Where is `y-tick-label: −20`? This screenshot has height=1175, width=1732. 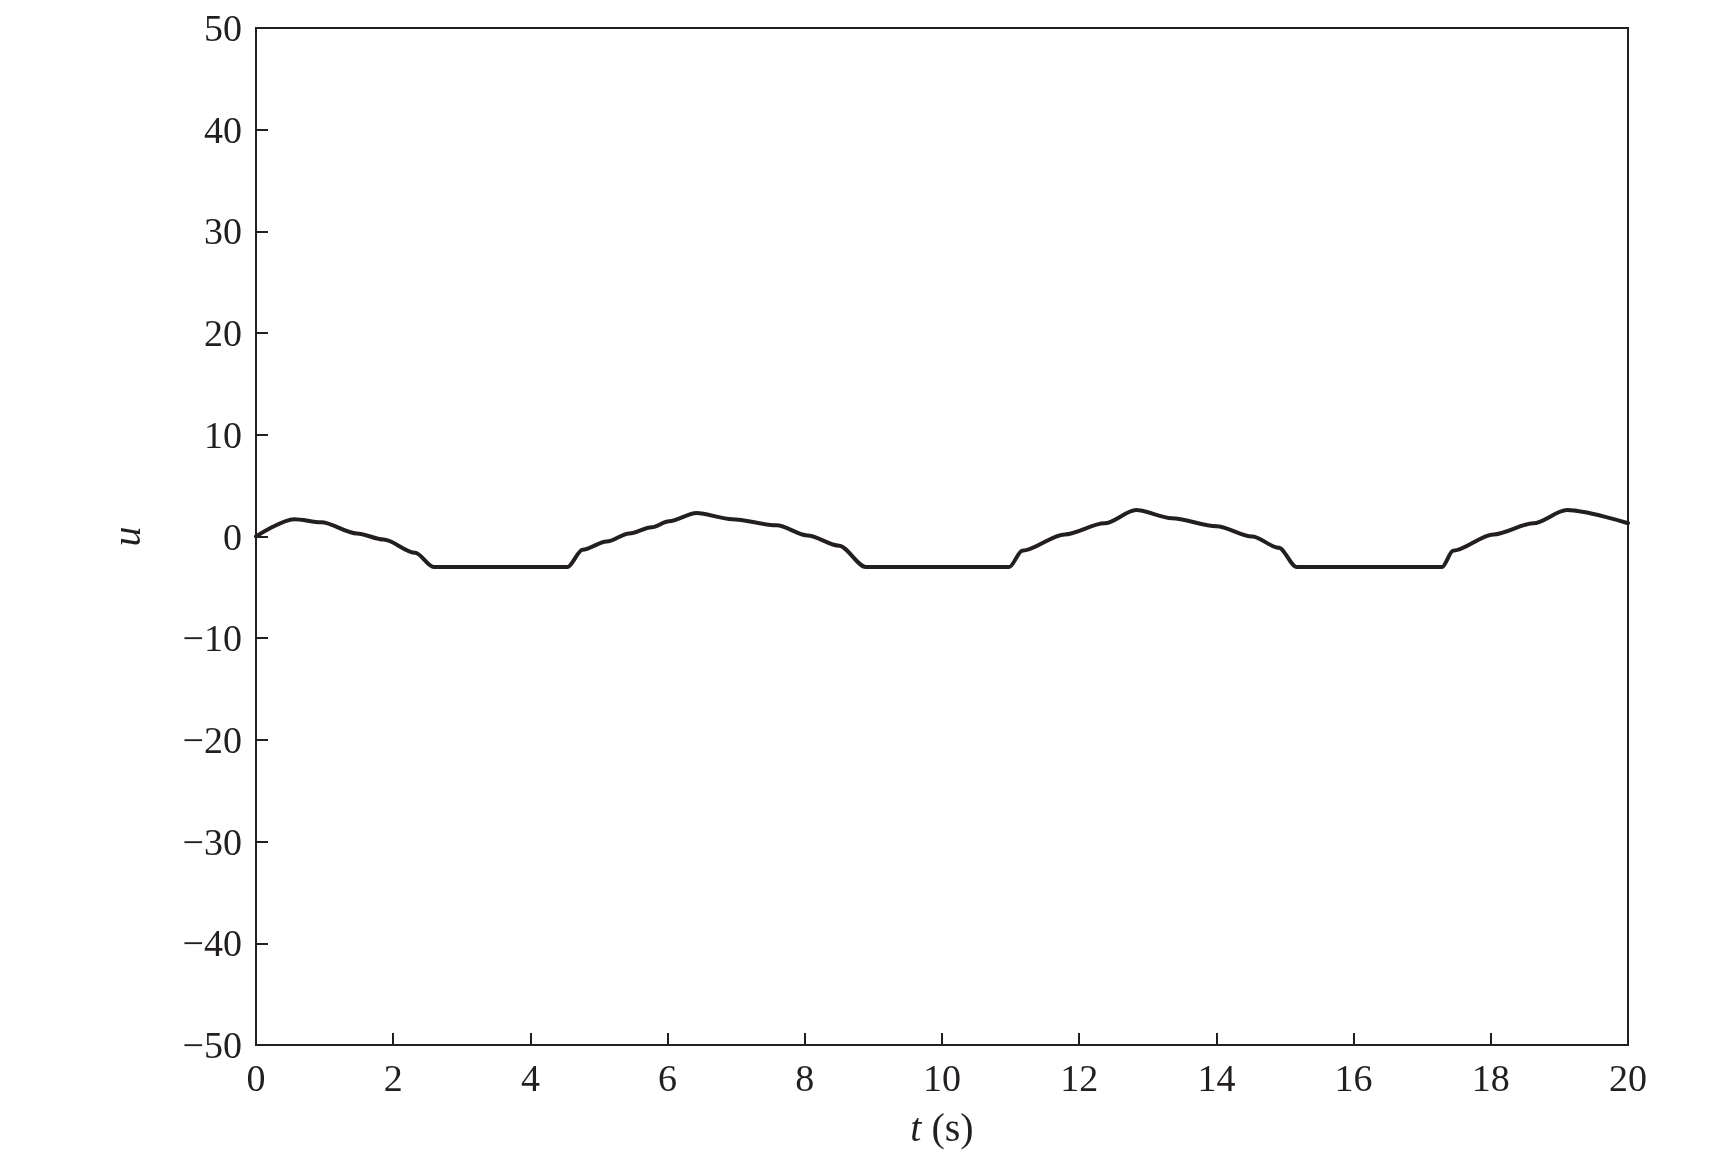 y-tick-label: −20 is located at coordinates (212, 739).